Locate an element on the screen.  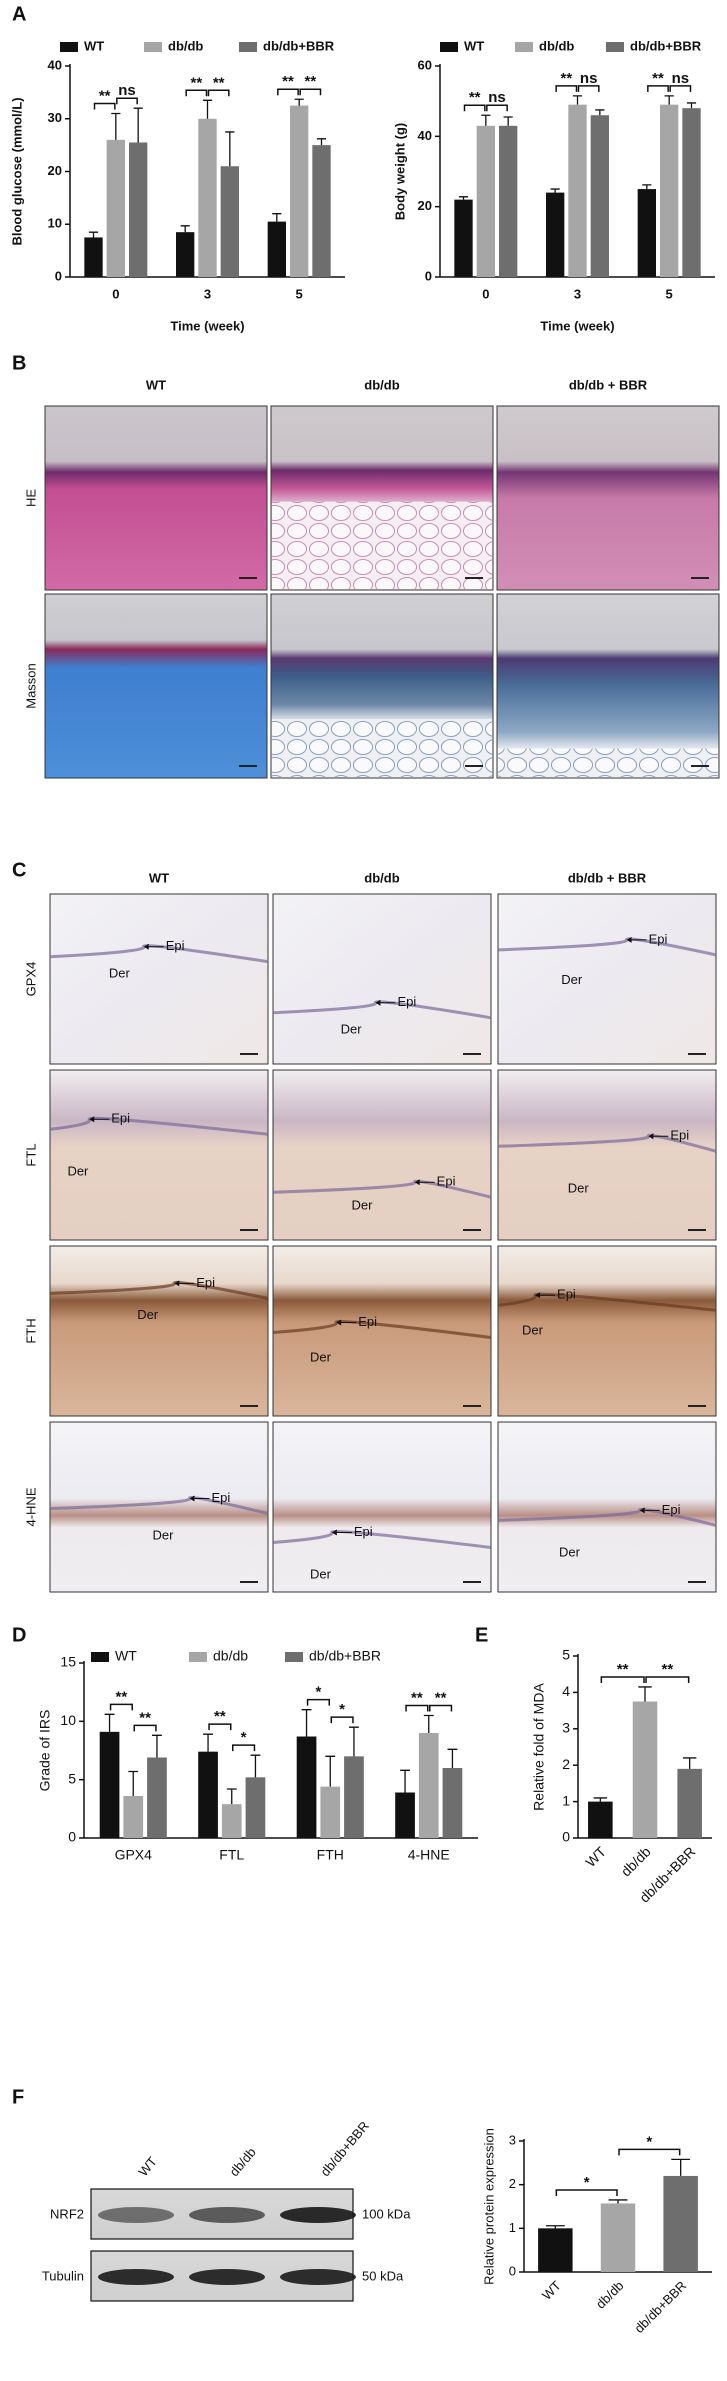
x-tick-label: WT is located at coordinates (551, 2290).